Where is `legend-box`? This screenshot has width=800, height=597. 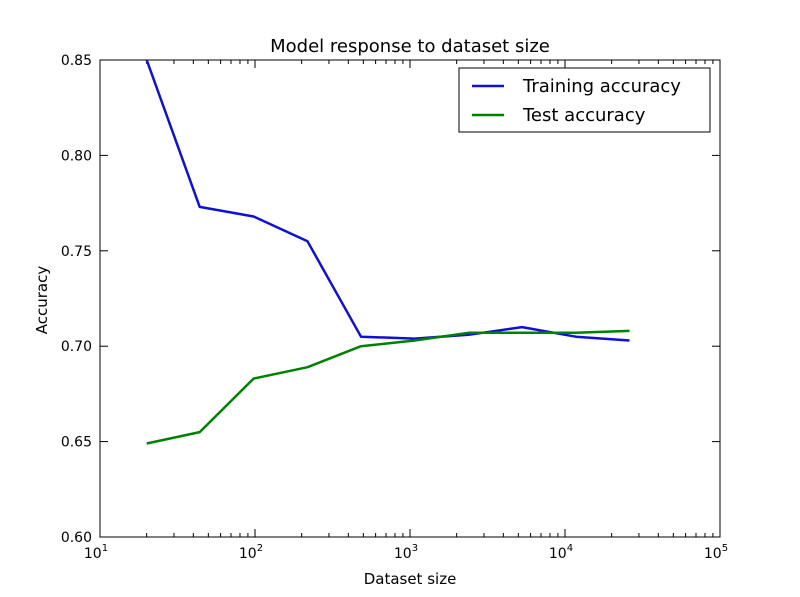
legend-box is located at coordinates (584, 100).